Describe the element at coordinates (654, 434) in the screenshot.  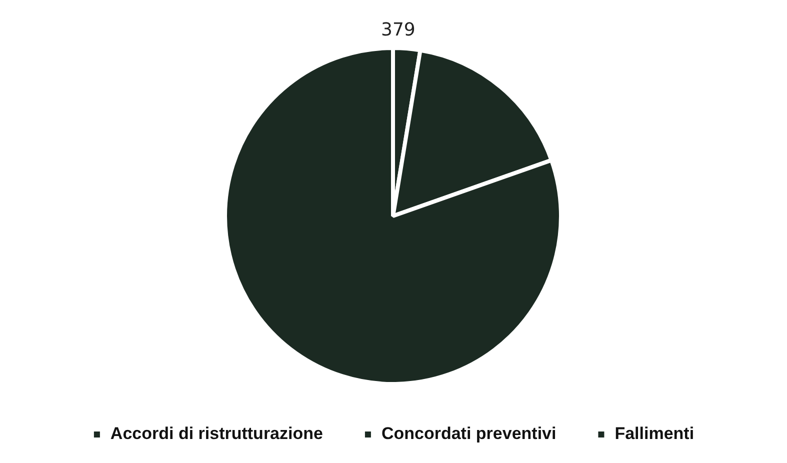
I see `legend-label: Fallimenti` at that location.